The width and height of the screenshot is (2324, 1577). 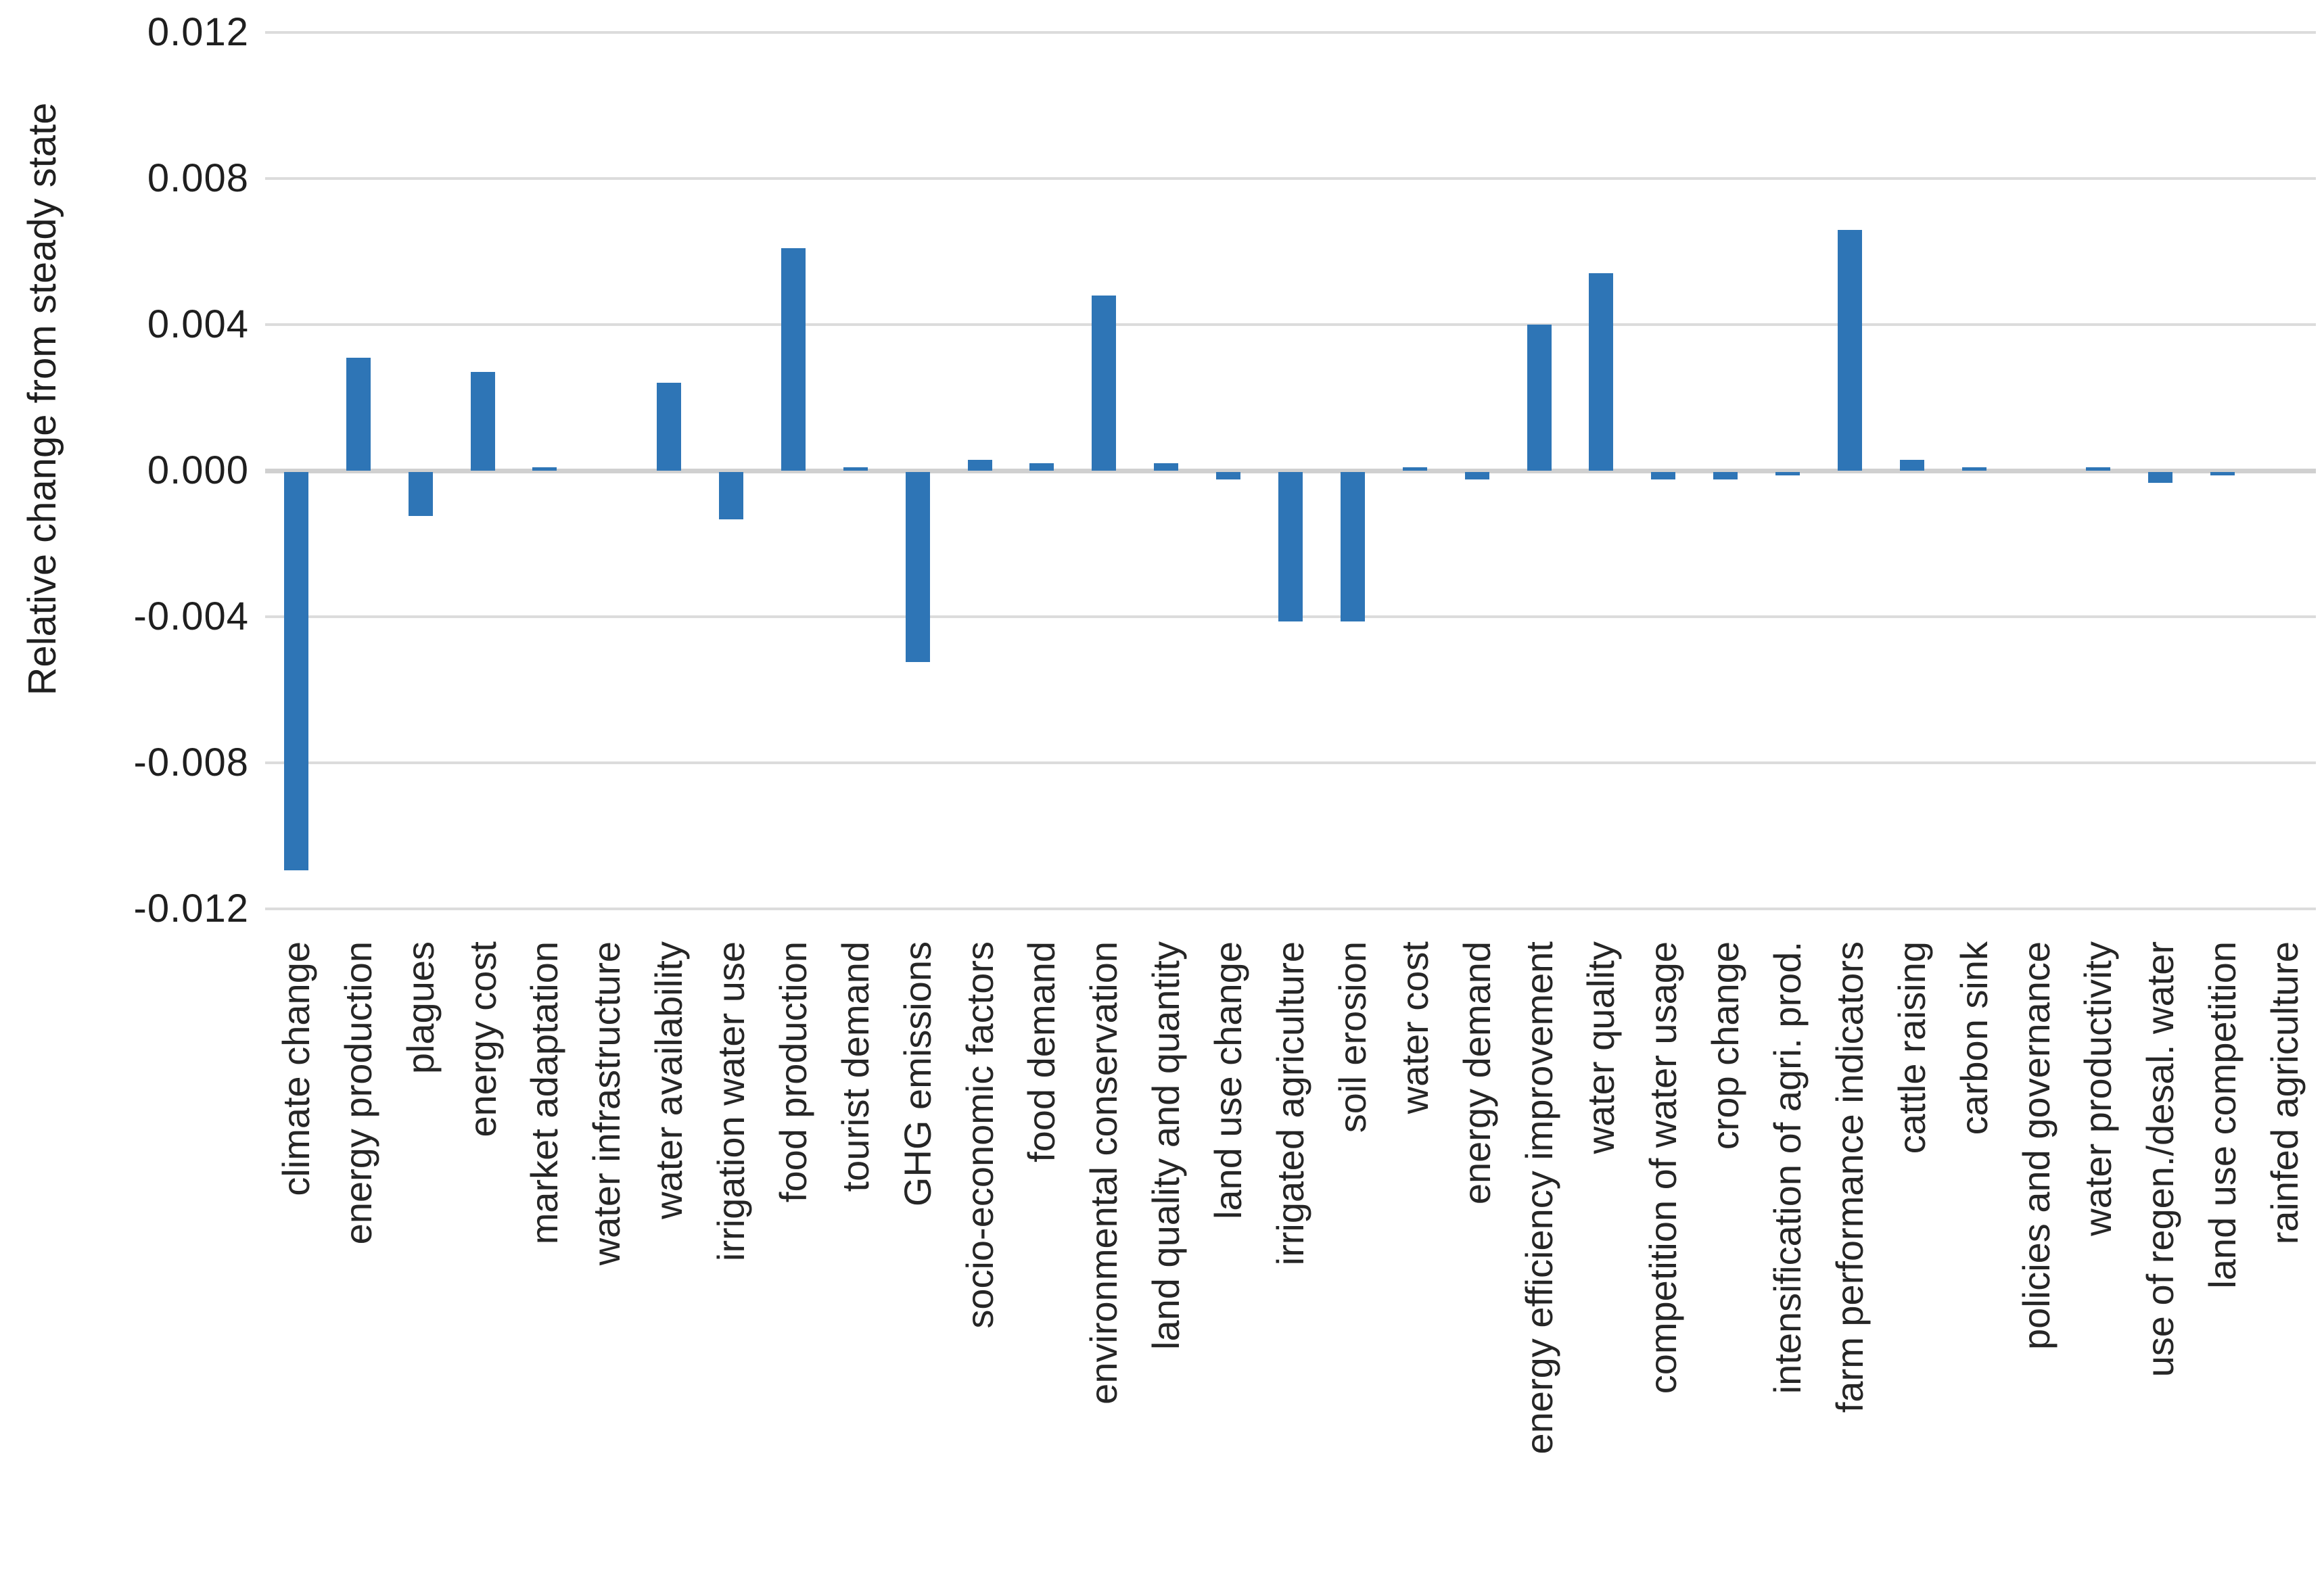 I want to click on bar-food-production, so click(x=794, y=360).